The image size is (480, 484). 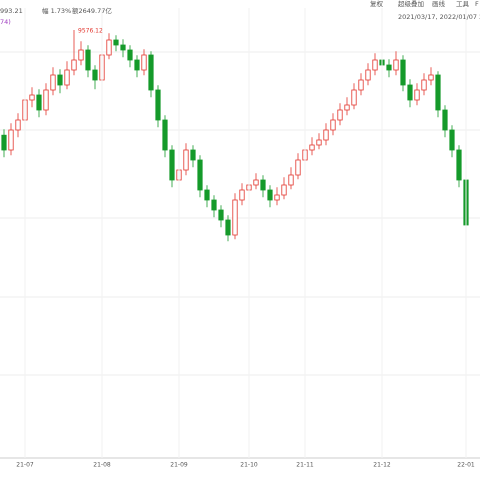 What do you see at coordinates (377, 4) in the screenshot?
I see `menu-item: 复权` at bounding box center [377, 4].